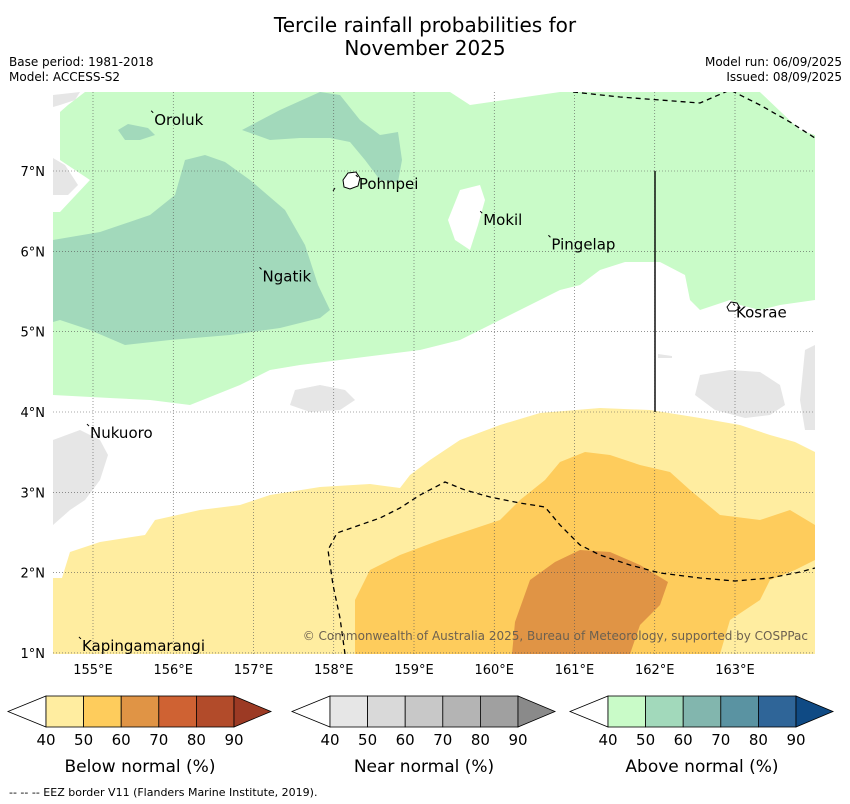 This screenshot has width=850, height=804. What do you see at coordinates (121, 433) in the screenshot?
I see `place-label: Nukuoro` at bounding box center [121, 433].